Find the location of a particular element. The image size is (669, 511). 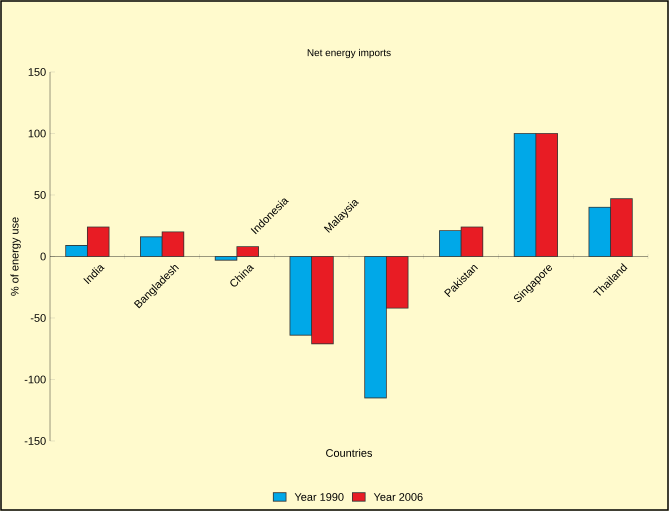

y-tick-label: 50 is located at coordinates (40, 195).